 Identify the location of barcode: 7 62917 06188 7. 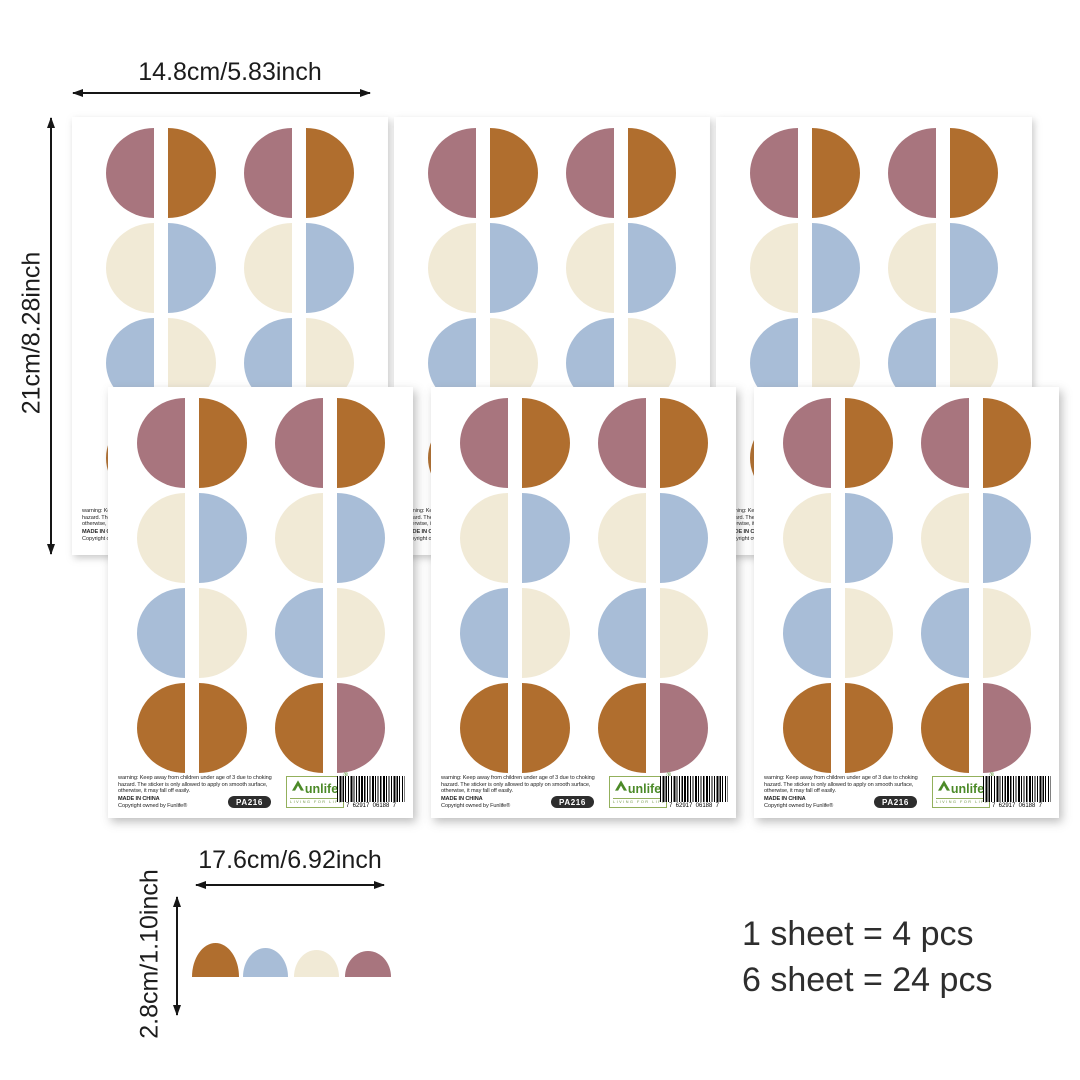
(371, 792).